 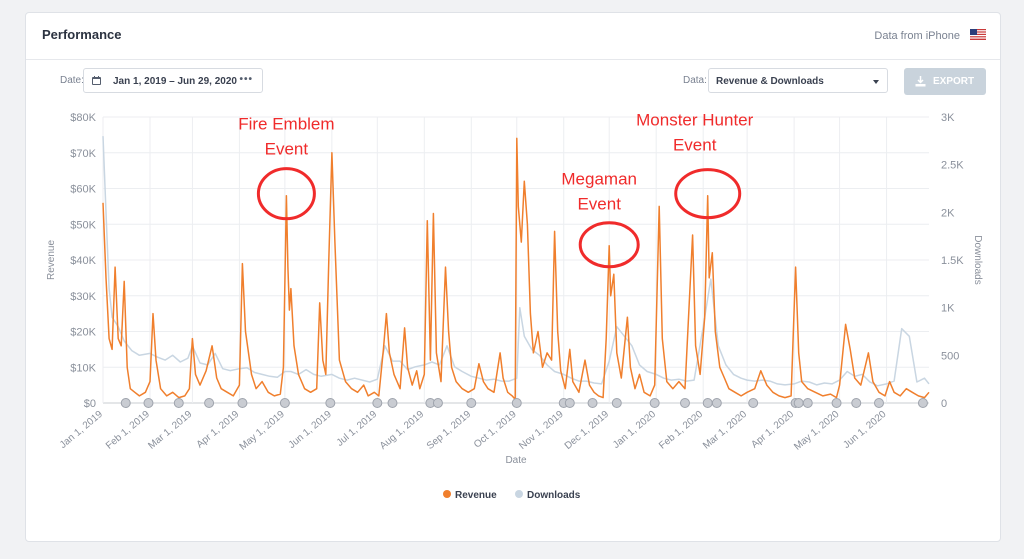 What do you see at coordinates (952, 166) in the screenshot?
I see `y2-tick-label: 2.5K` at bounding box center [952, 166].